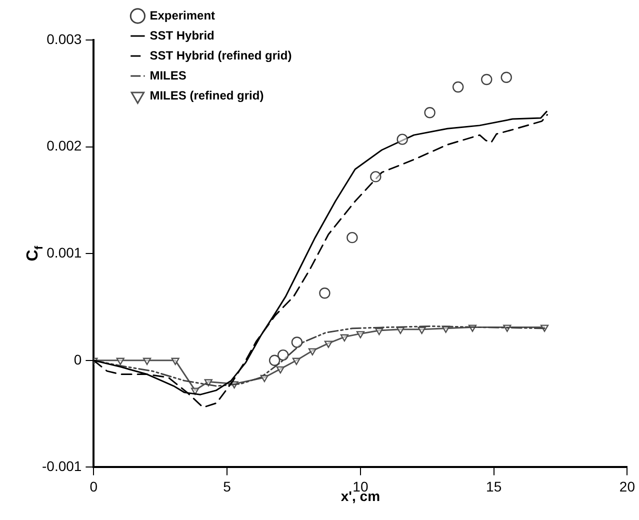  Describe the element at coordinates (627, 486) in the screenshot. I see `x-tick-label: 20` at that location.